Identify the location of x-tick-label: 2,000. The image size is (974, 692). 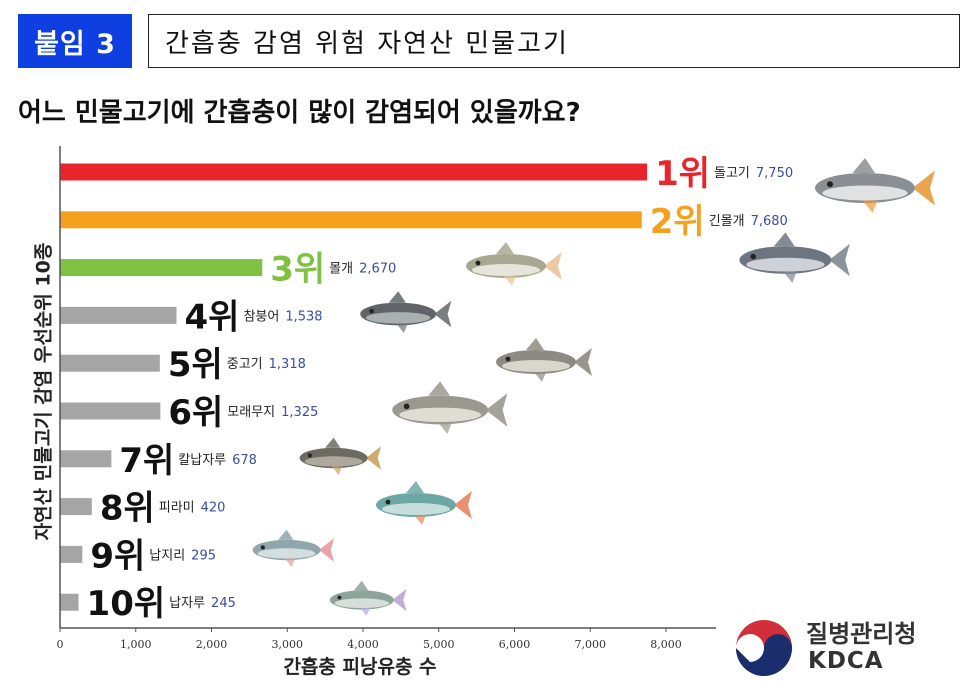
(212, 644).